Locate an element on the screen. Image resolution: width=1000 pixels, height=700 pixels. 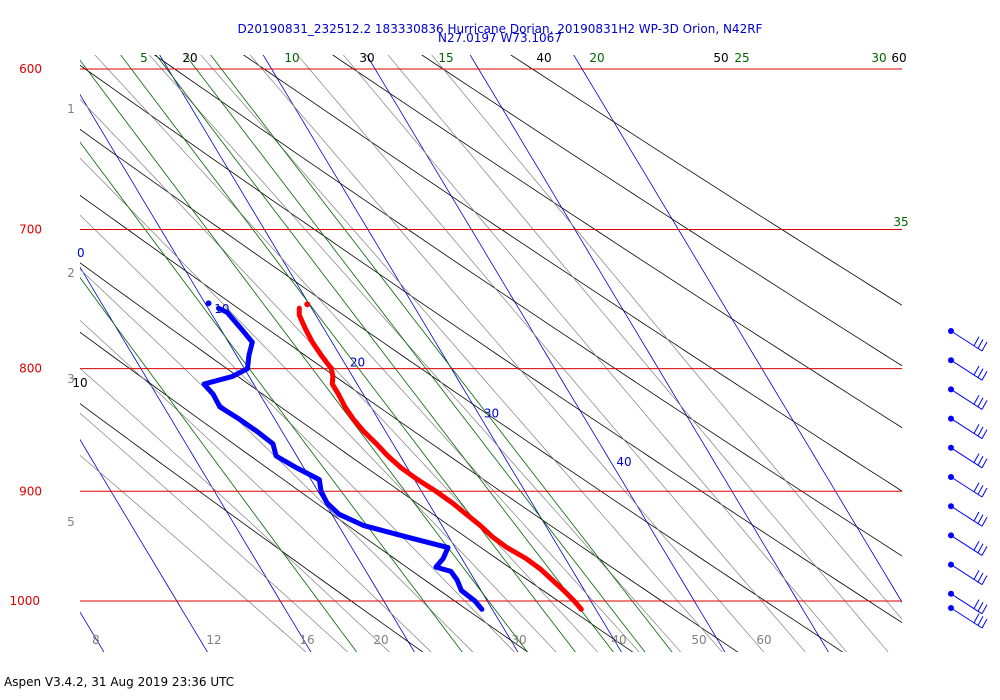
dry-adiabat-label: 30 is located at coordinates (366, 58).